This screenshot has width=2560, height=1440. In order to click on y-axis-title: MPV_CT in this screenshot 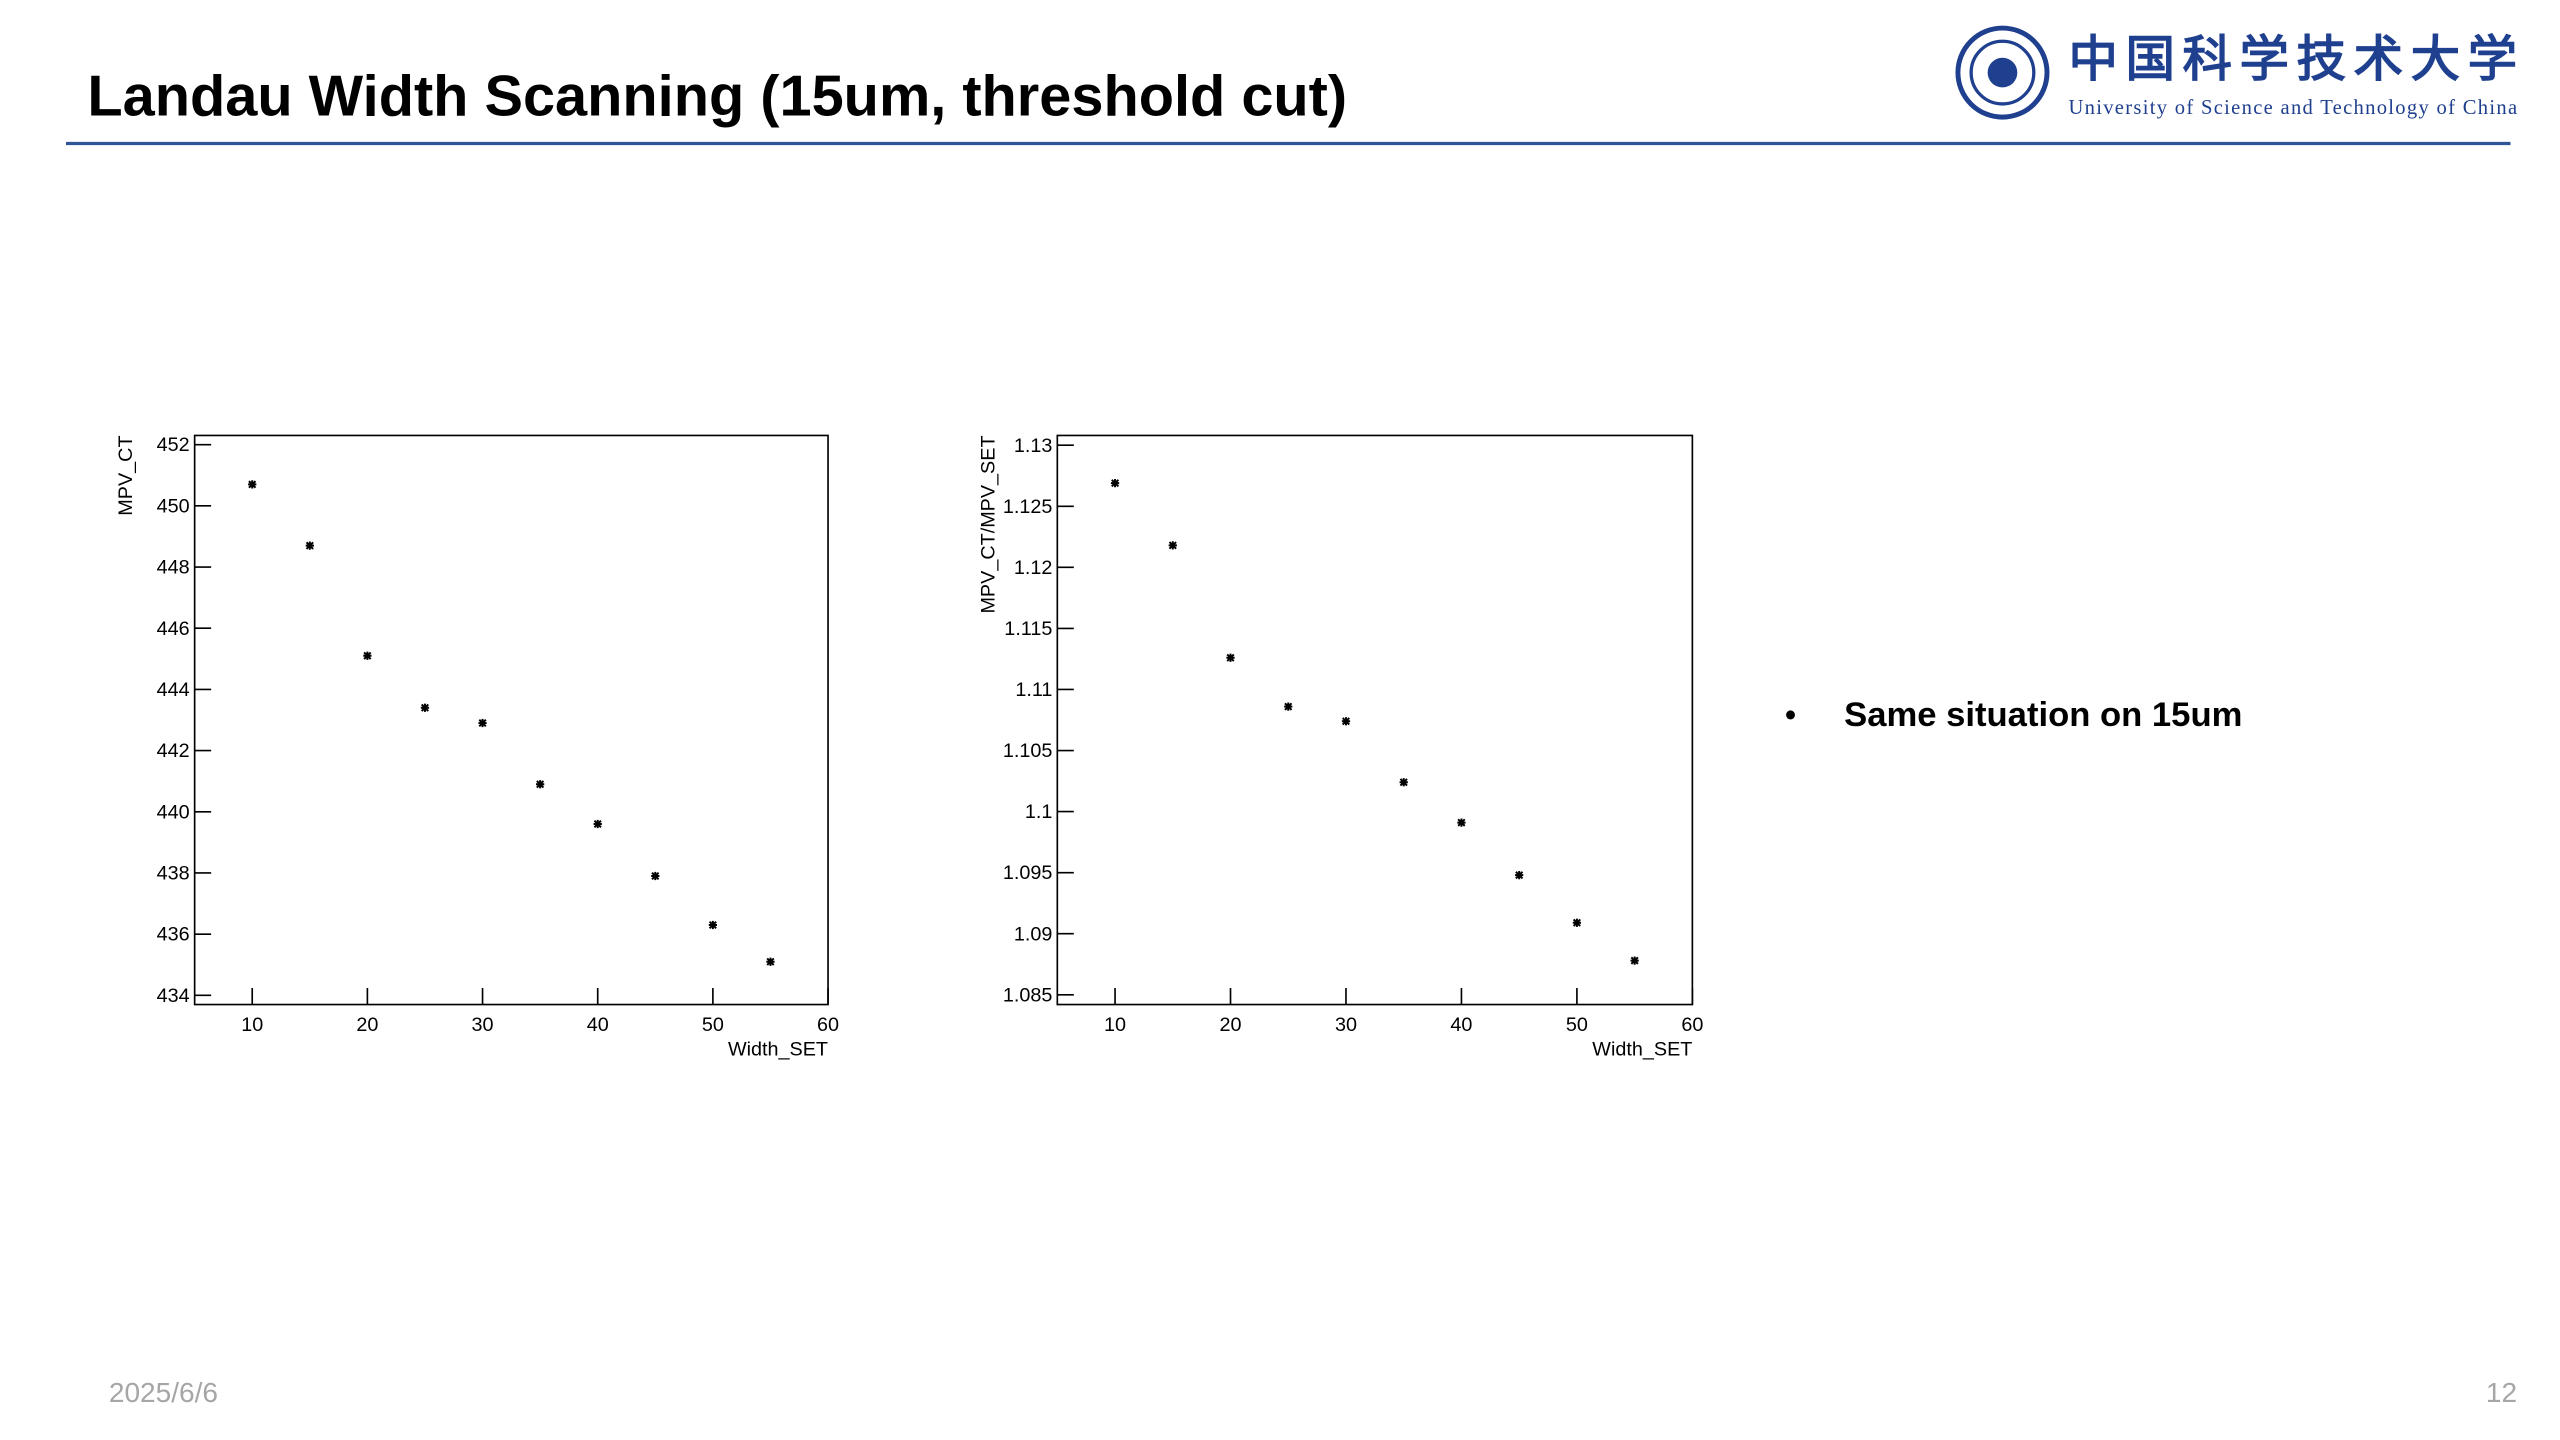, I will do `click(126, 475)`.